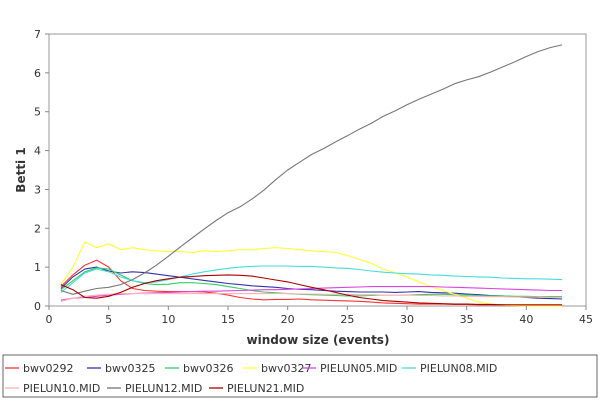 Image resolution: width=600 pixels, height=400 pixels. Describe the element at coordinates (228, 319) in the screenshot. I see `x-tick-label: 15` at that location.